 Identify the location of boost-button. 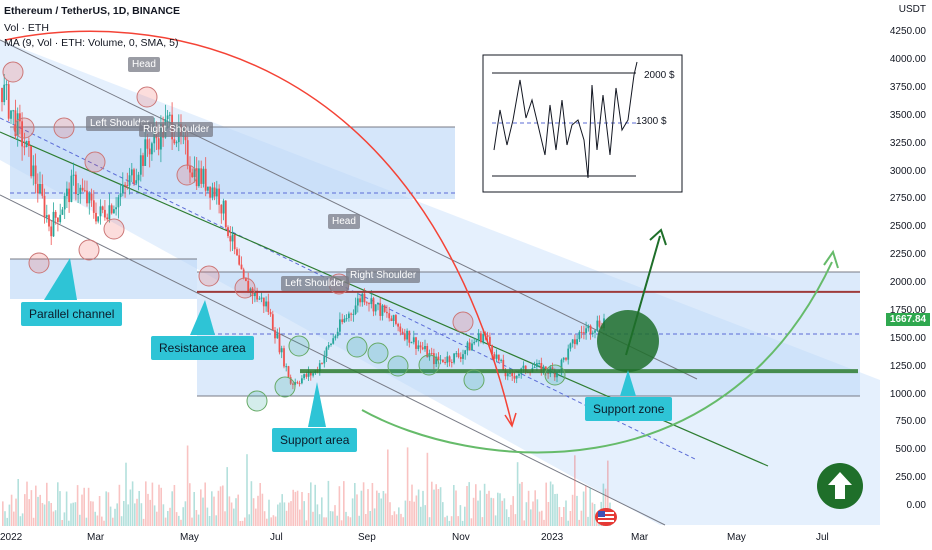
(840, 486).